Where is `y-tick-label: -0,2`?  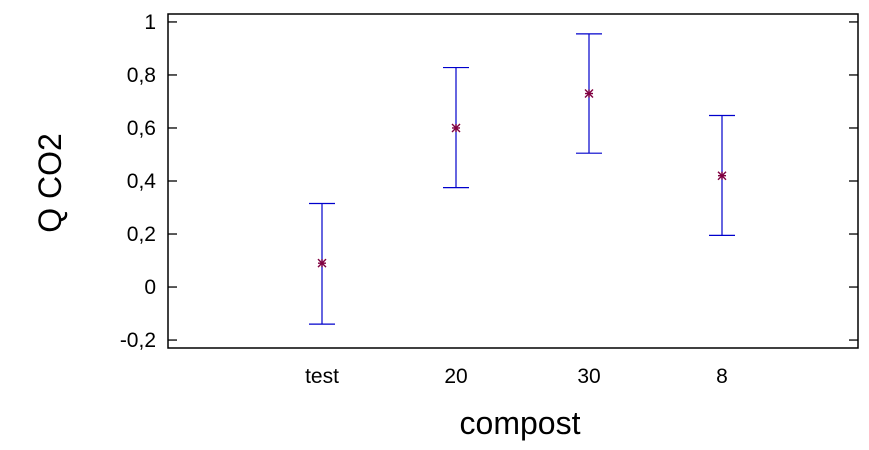
y-tick-label: -0,2 is located at coordinates (138, 340).